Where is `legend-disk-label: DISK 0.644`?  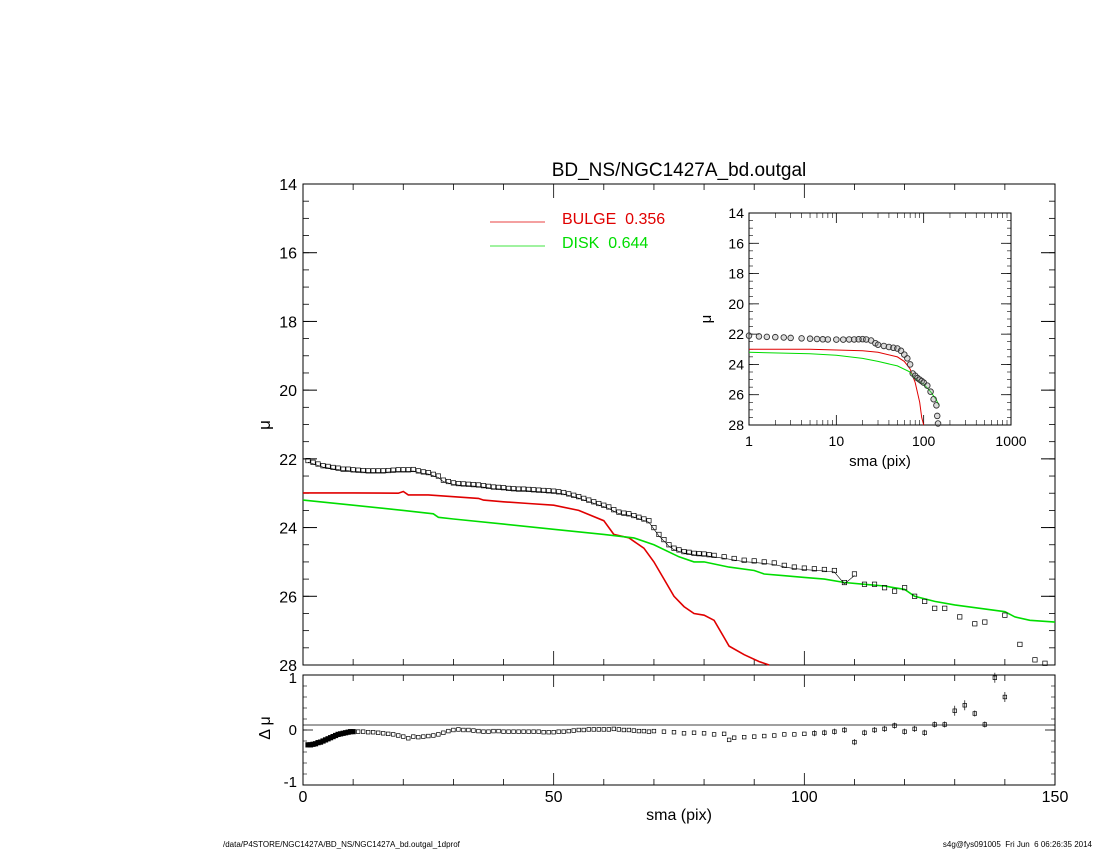
legend-disk-label: DISK 0.644 is located at coordinates (605, 243).